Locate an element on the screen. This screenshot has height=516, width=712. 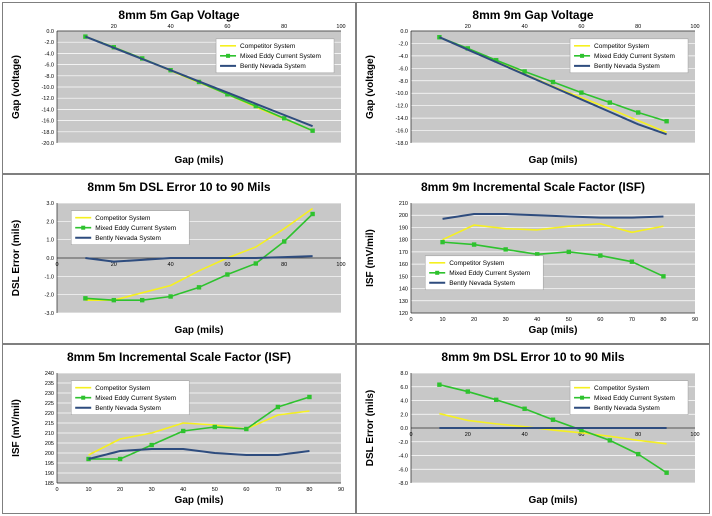
y-tick-label: 215 is located at coordinates (49, 424).